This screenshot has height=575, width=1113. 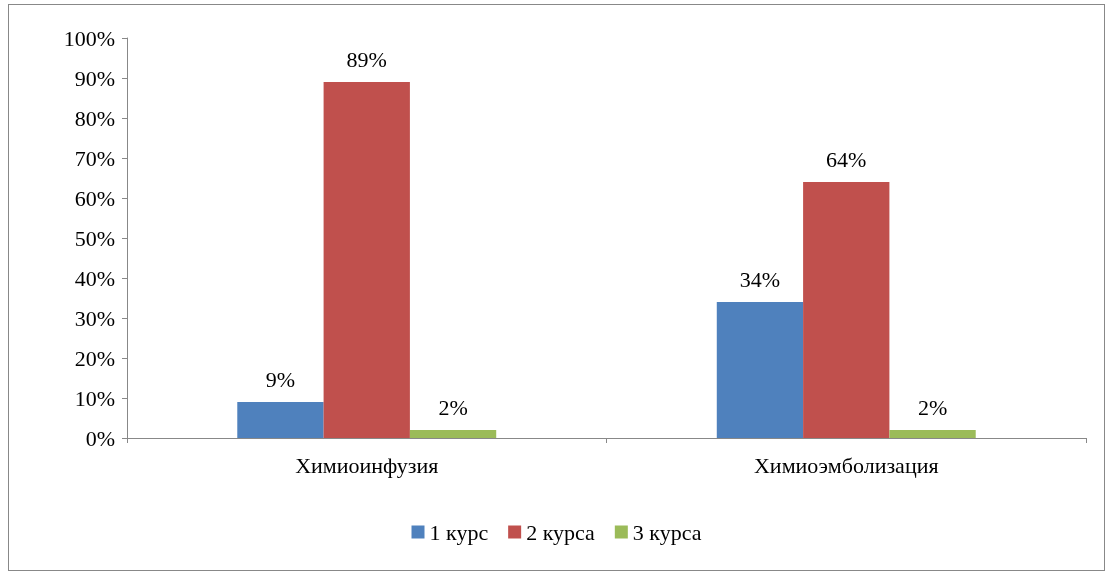 What do you see at coordinates (94, 158) in the screenshot?
I see `y-tick-label: 70%` at bounding box center [94, 158].